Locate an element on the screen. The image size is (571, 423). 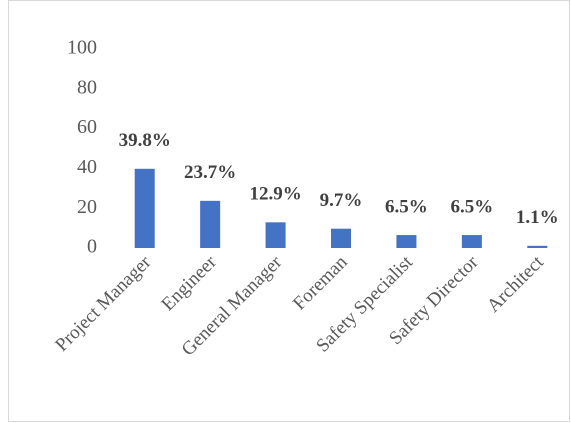
y-tick-label: 20 is located at coordinates (87, 207).